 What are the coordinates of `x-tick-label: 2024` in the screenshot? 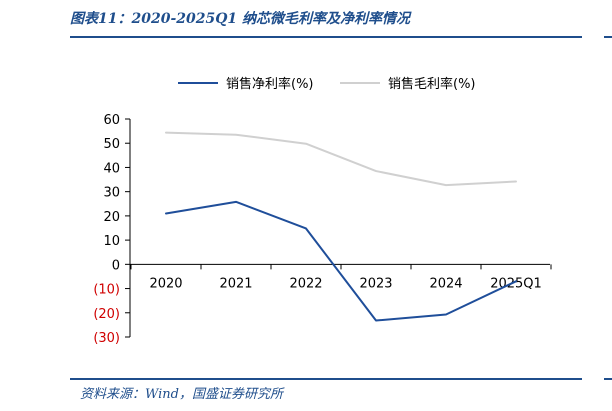 It's located at (445, 283).